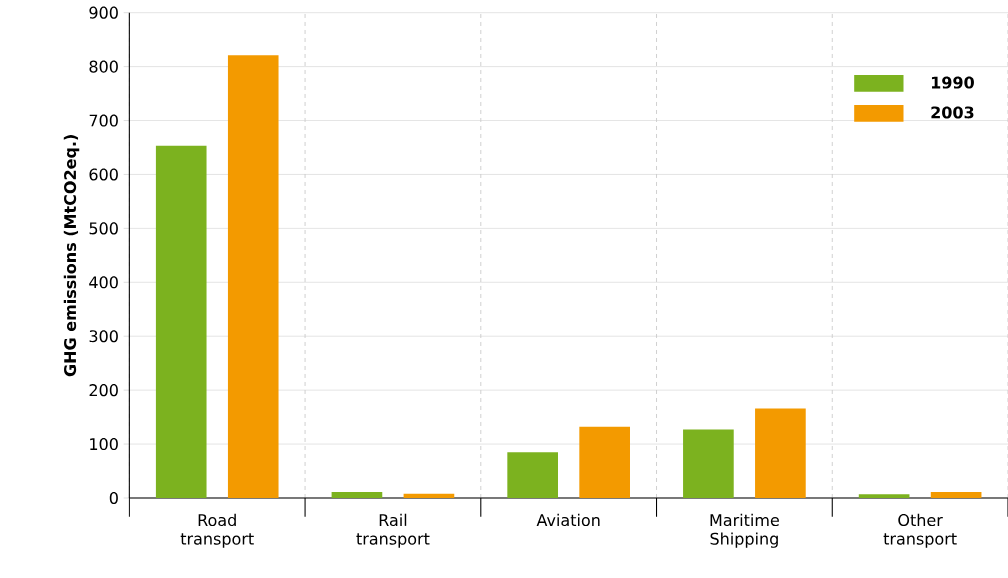 This screenshot has height=578, width=1008. Describe the element at coordinates (952, 112) in the screenshot. I see `legend-label: 2003` at that location.